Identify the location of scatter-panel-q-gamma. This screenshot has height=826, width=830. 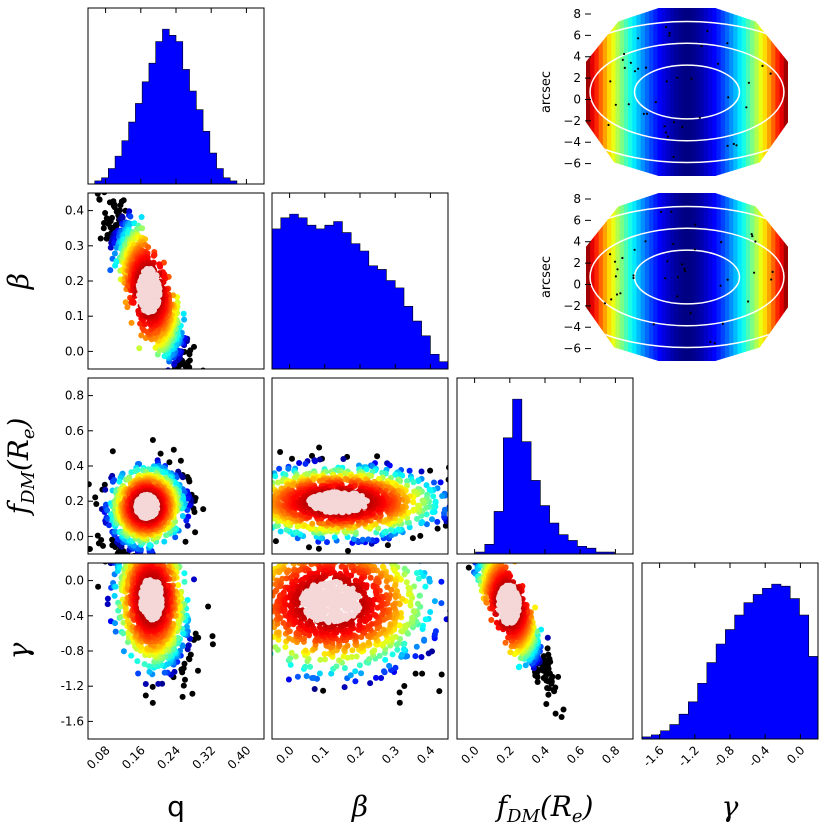
(176, 641).